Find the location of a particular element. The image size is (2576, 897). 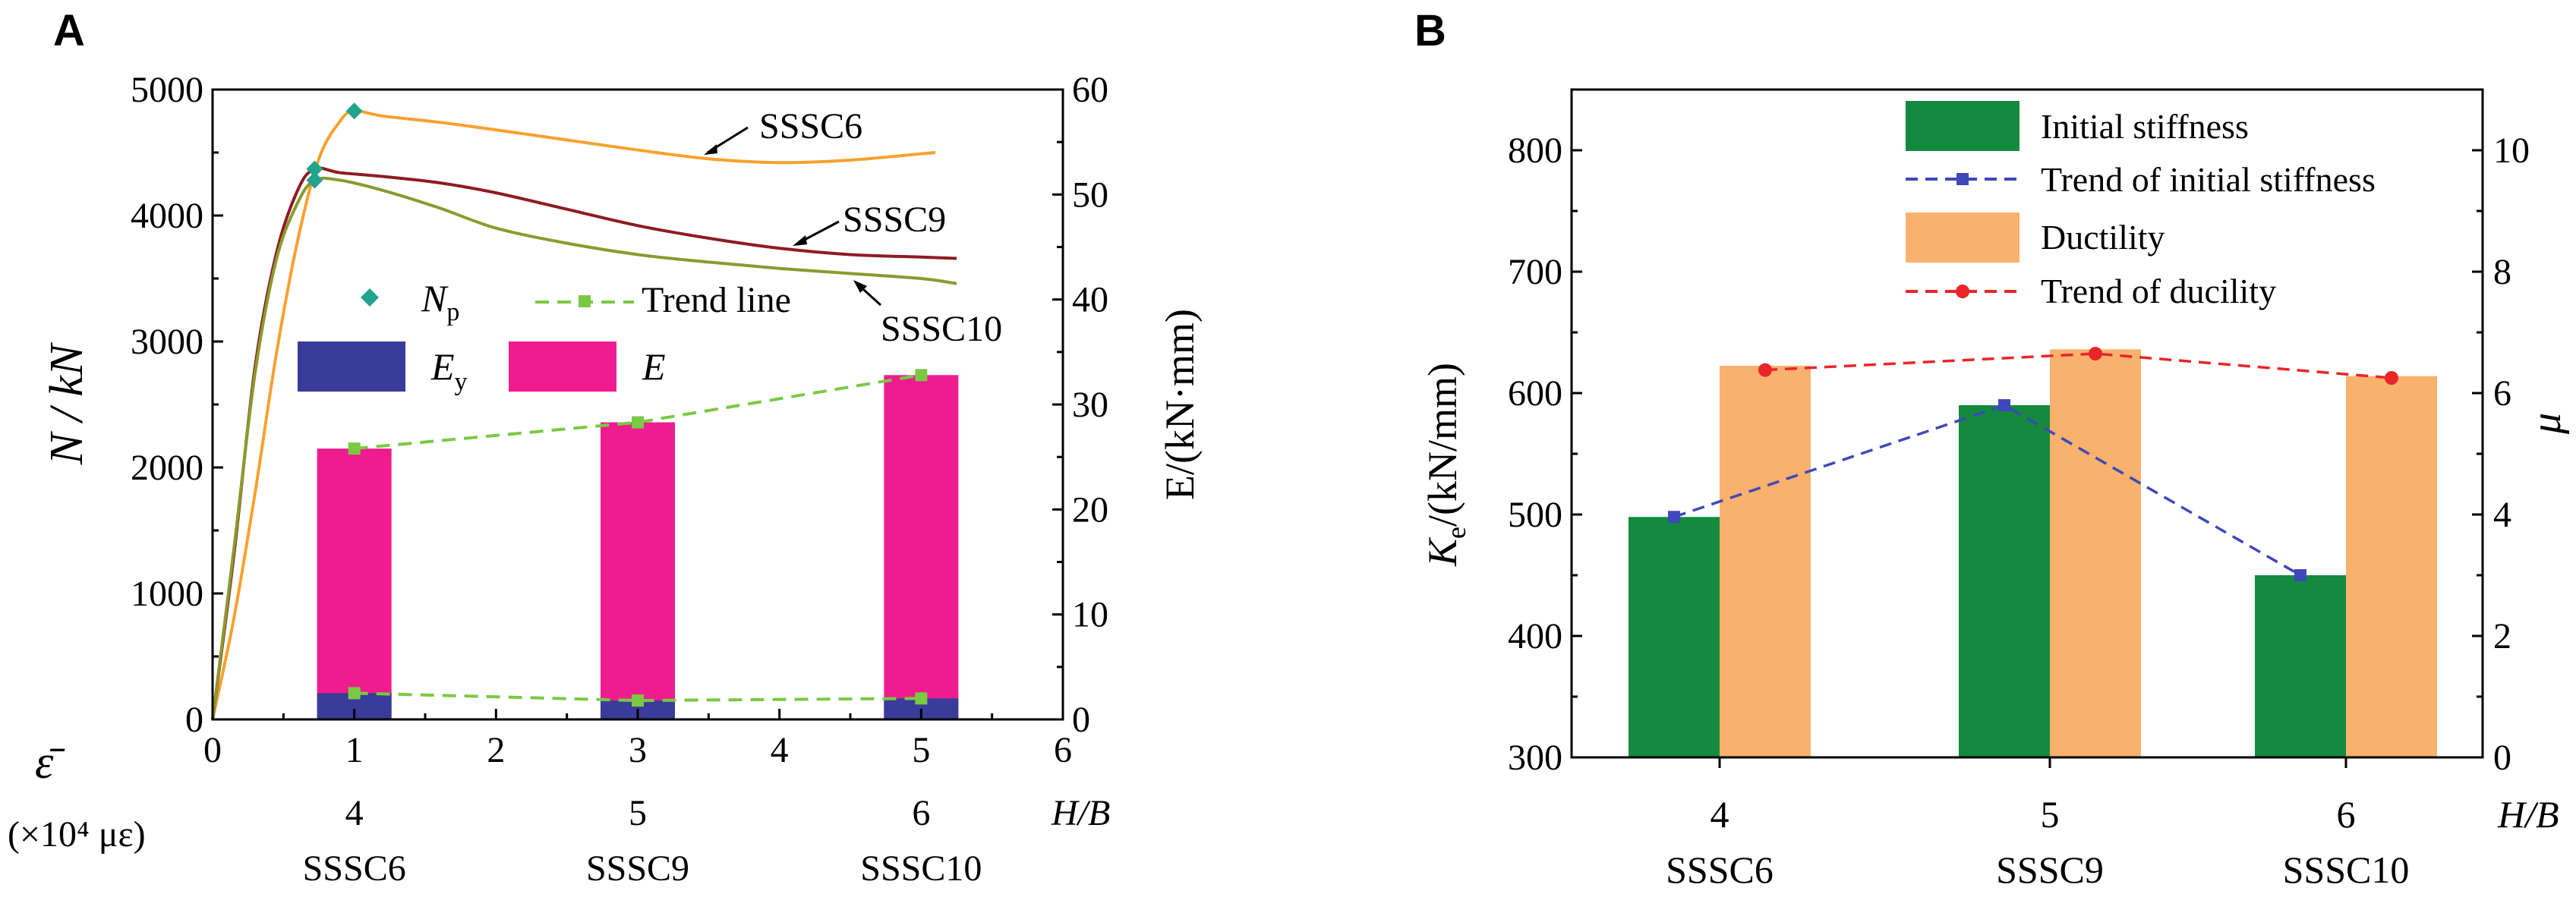

y-right-tick-label-0: 0 is located at coordinates (1081, 720).